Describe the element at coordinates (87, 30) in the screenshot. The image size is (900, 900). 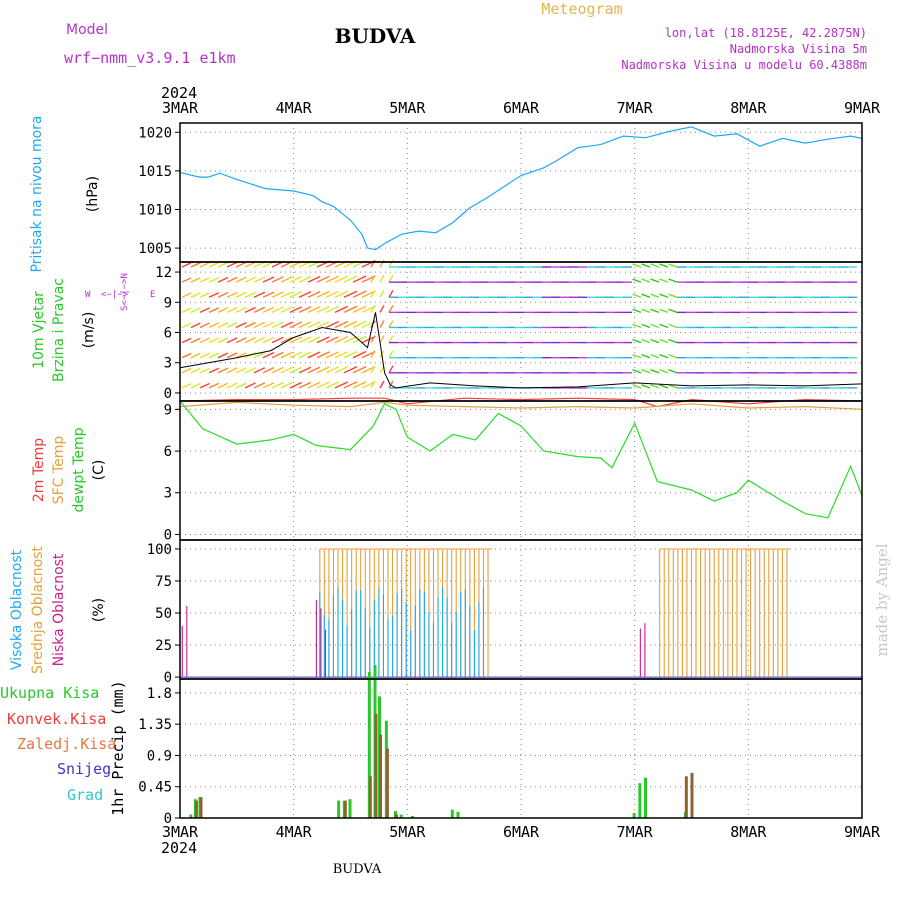
I see `model-label: Model` at that location.